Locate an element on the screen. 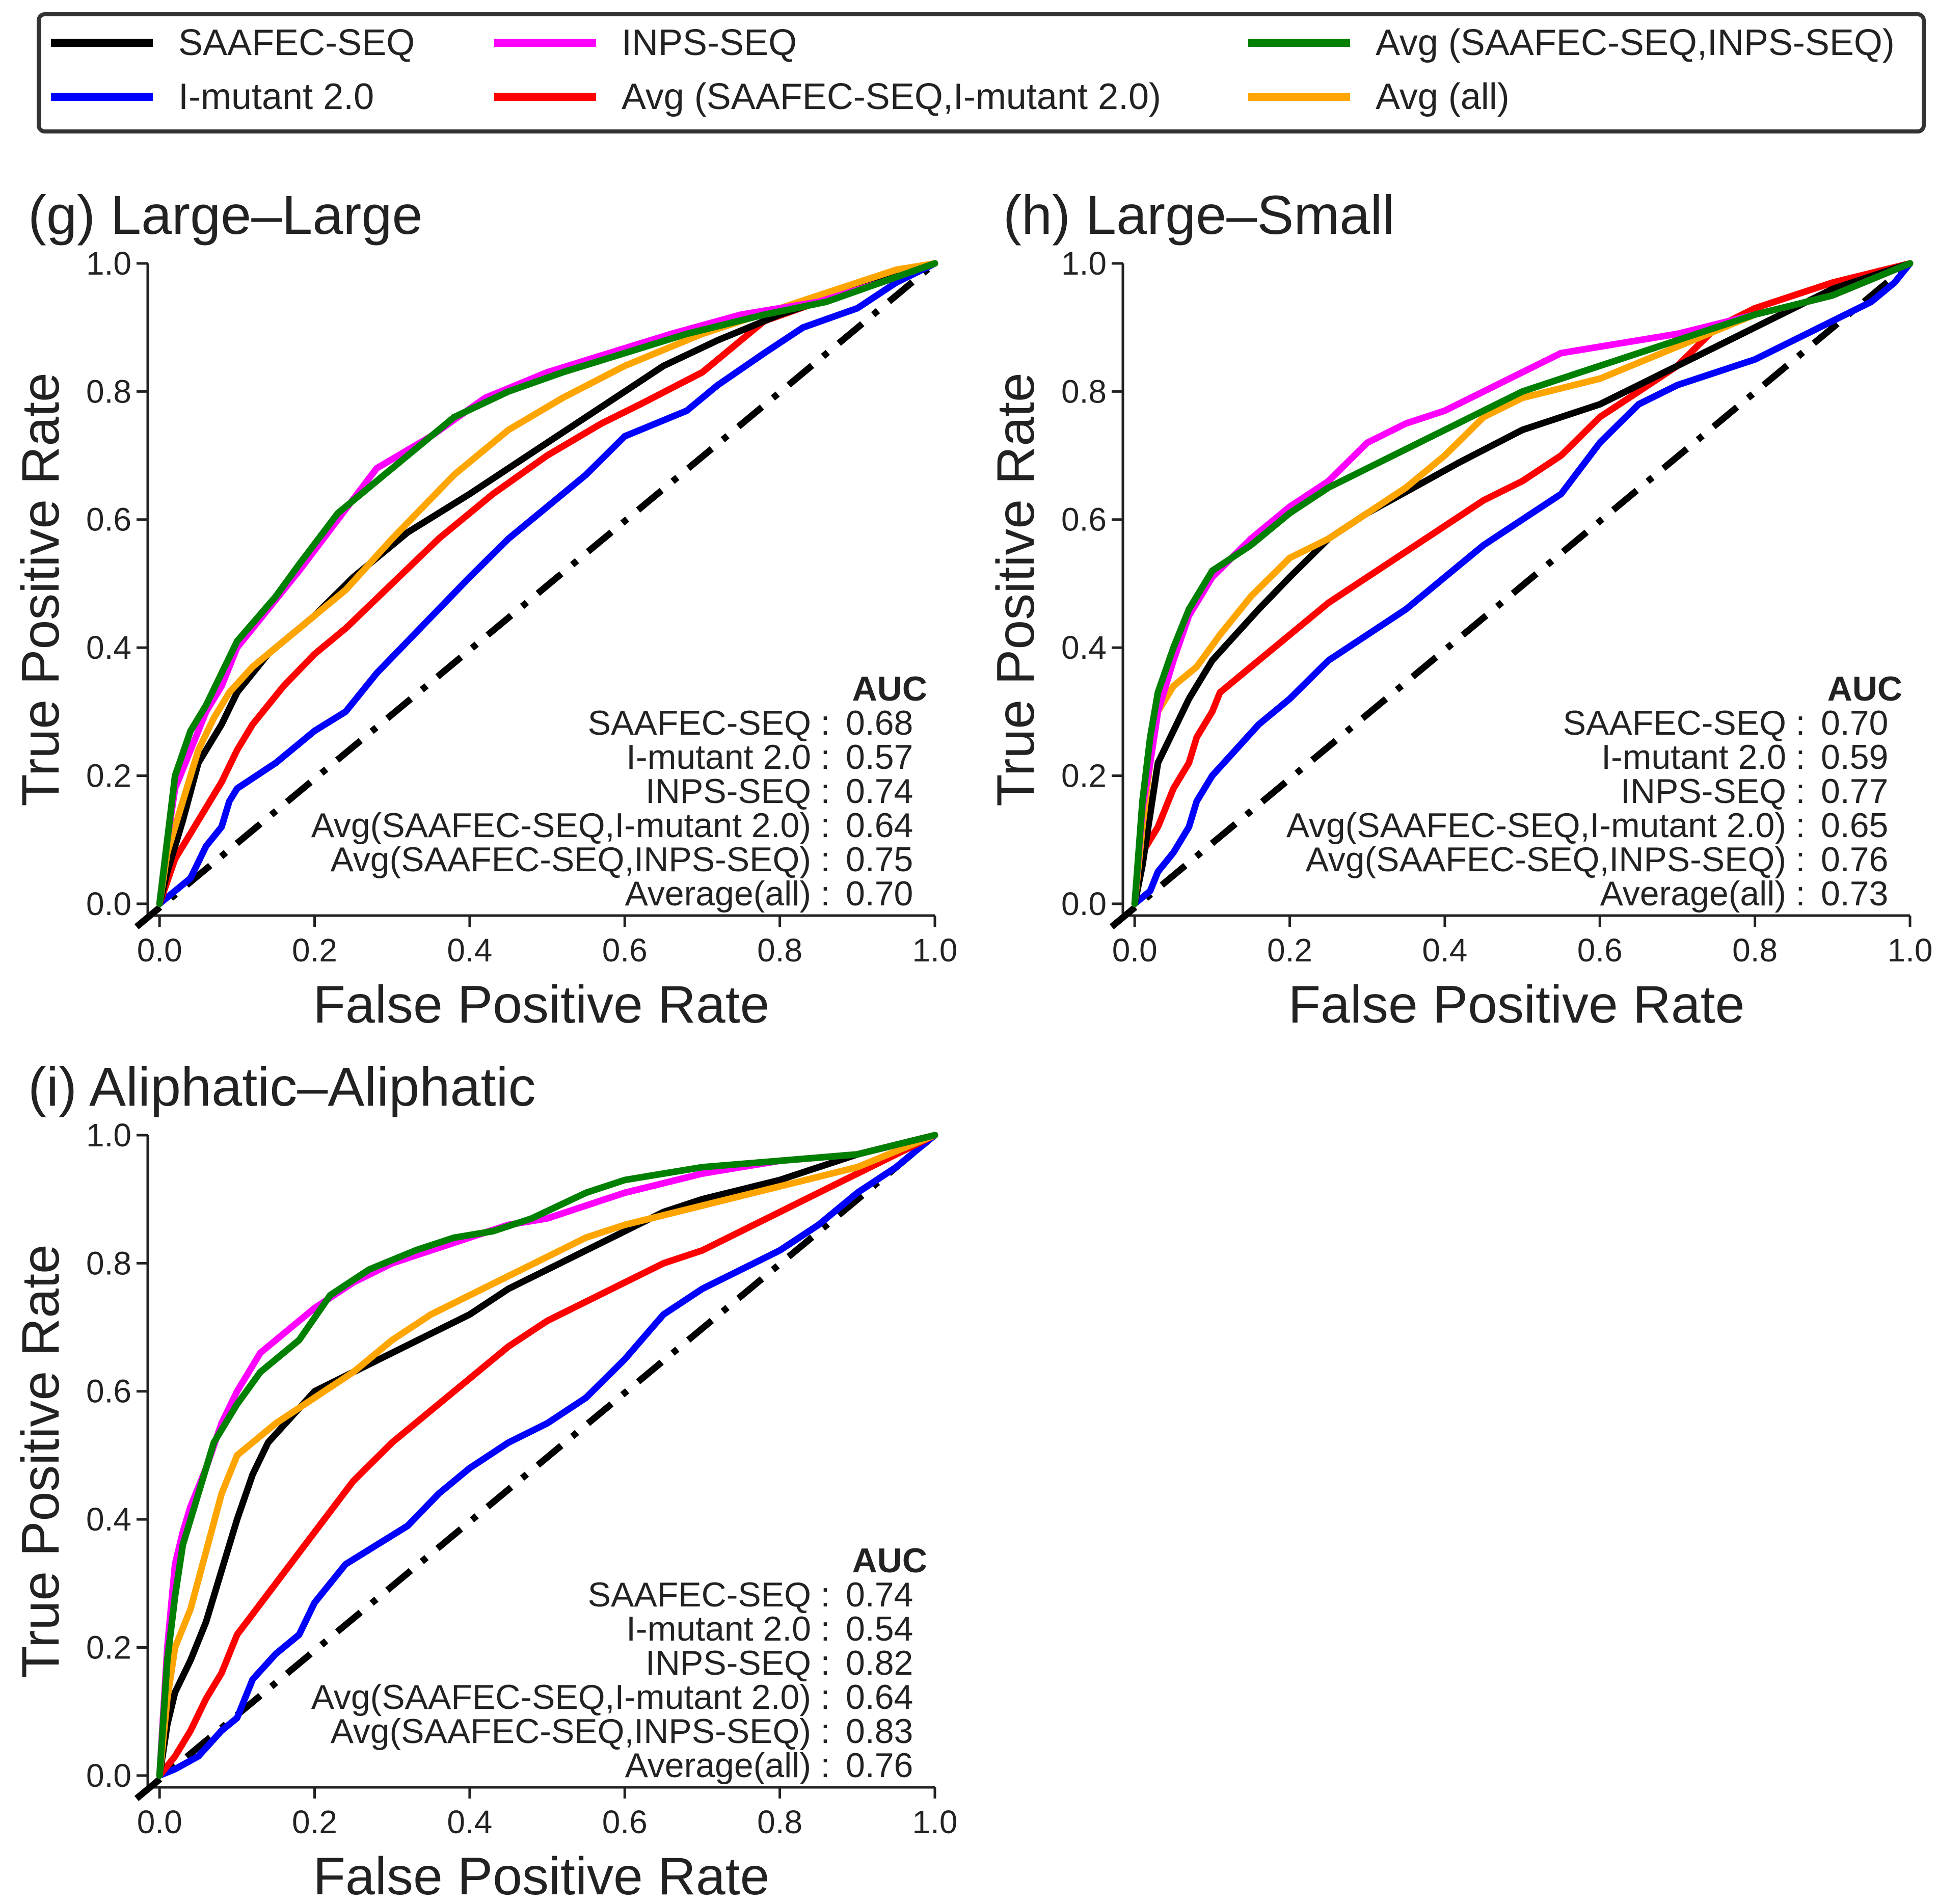 The width and height of the screenshot is (1937, 1904). auc-row-value: 0.57 is located at coordinates (880, 757).